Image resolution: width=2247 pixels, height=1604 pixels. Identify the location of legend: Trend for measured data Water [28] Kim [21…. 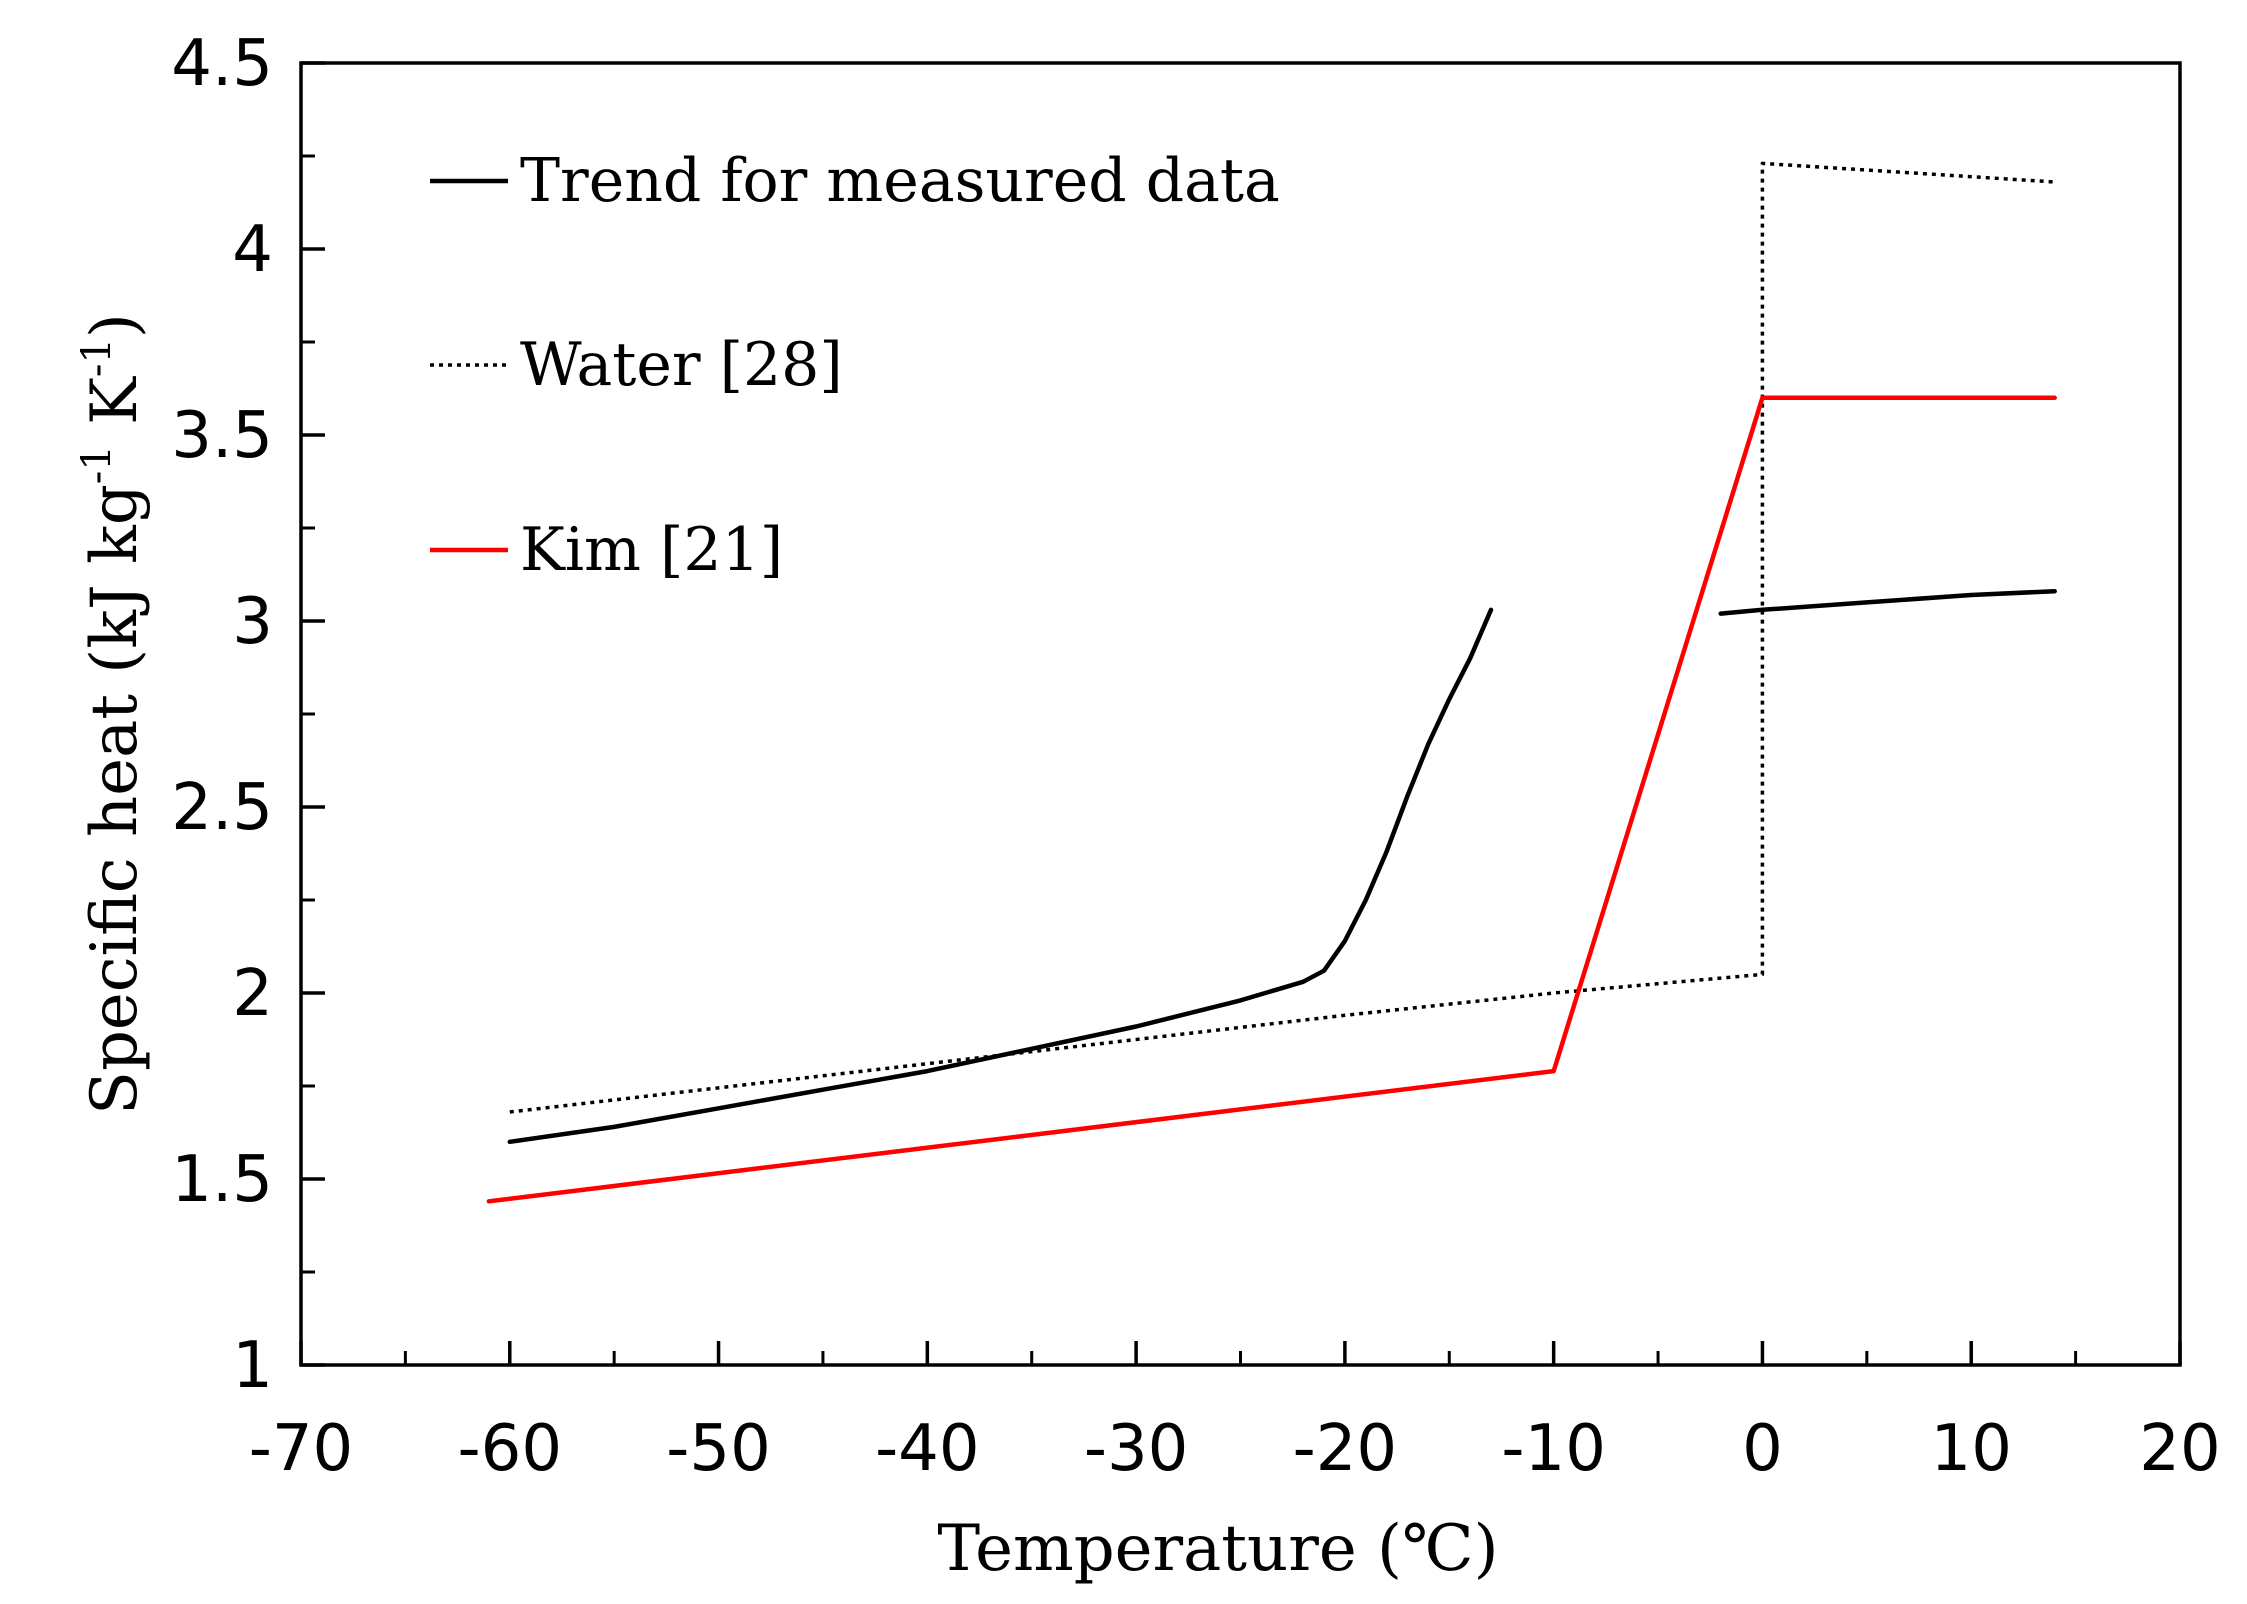
(855, 365).